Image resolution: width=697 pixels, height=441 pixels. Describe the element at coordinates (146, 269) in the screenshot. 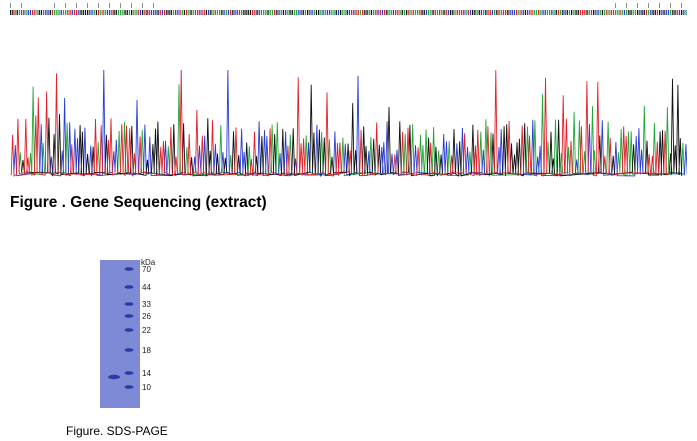

I see `marker-label-70: 70` at that location.